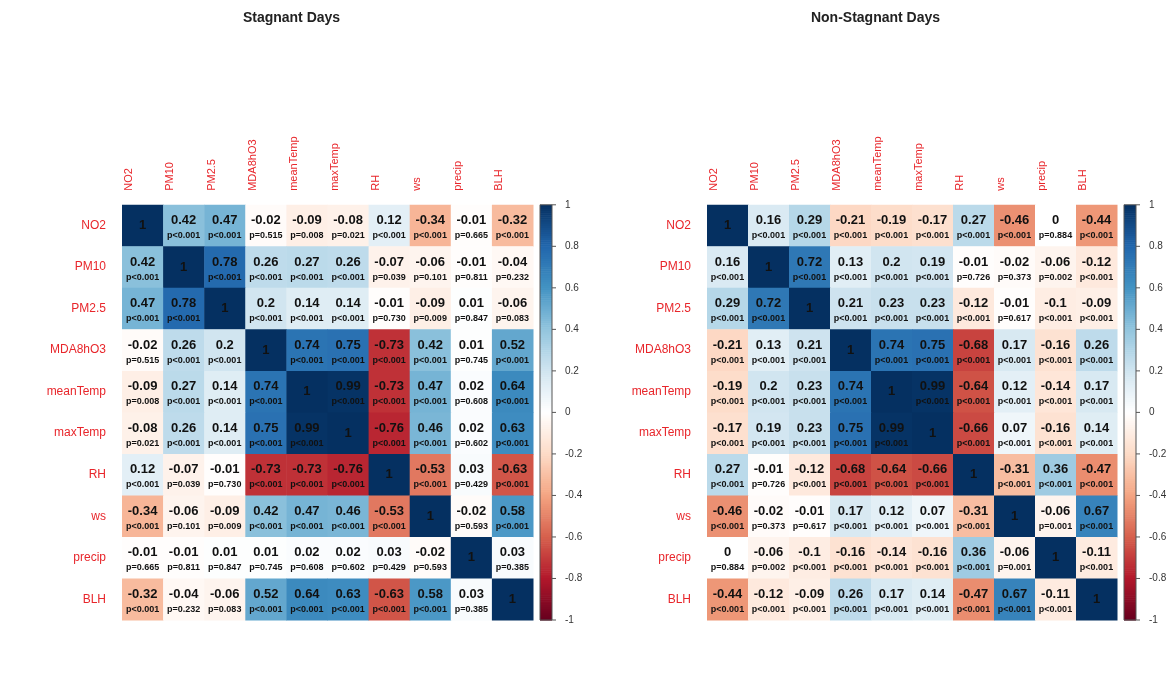 The width and height of the screenshot is (1167, 685). Describe the element at coordinates (512, 475) in the screenshot. I see `data-label: -0.63 p<0.001` at that location.